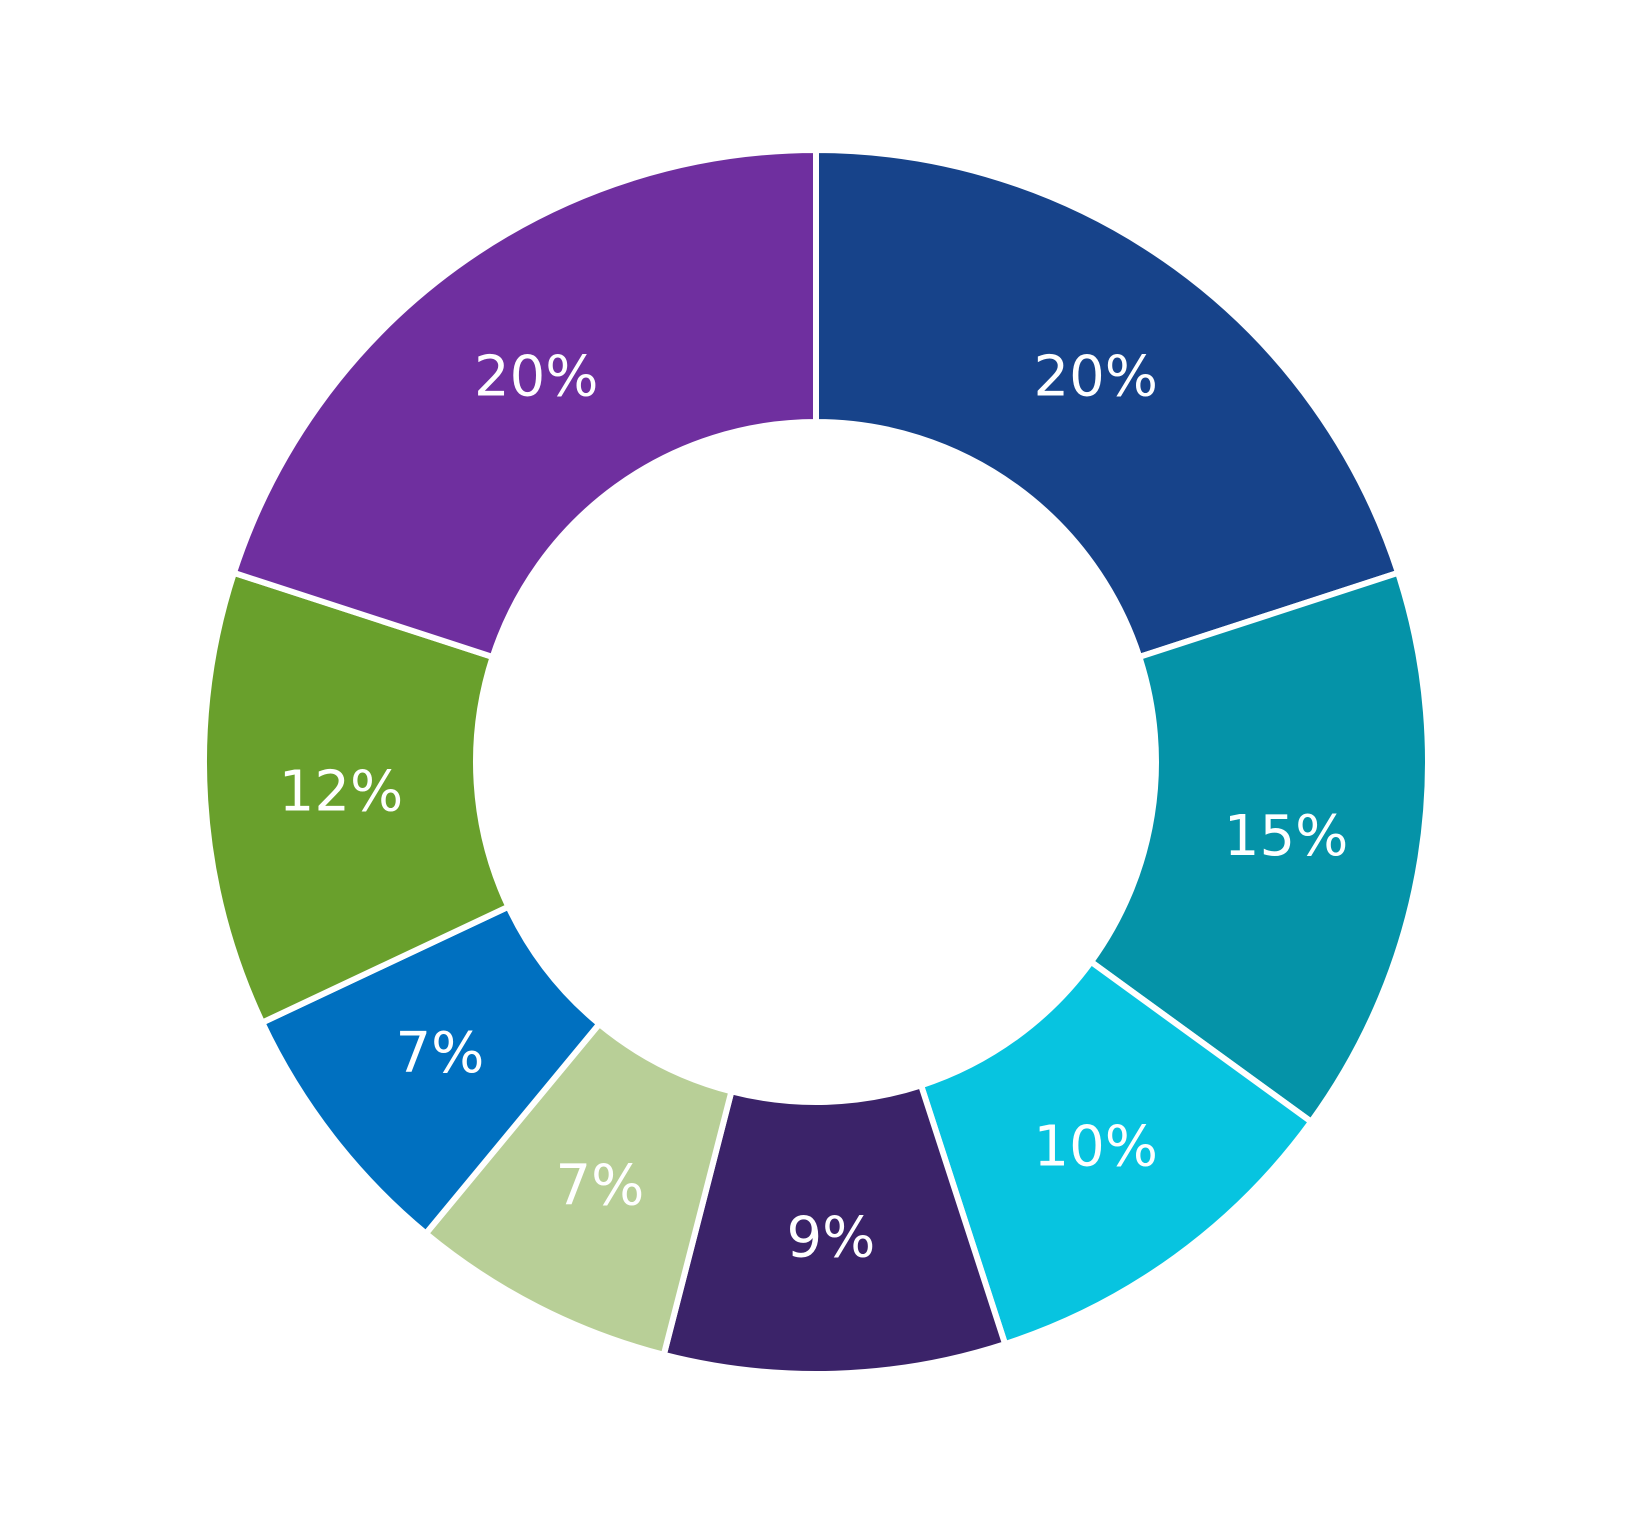 The image size is (1632, 1529). What do you see at coordinates (1096, 376) in the screenshot?
I see `slice-label-1: 20%` at bounding box center [1096, 376].